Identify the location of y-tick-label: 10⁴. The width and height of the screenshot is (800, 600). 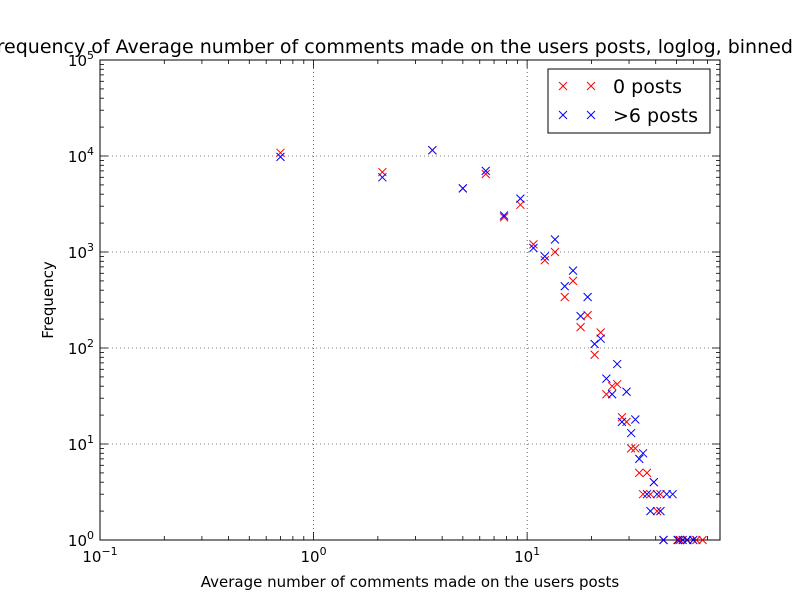
(81, 155).